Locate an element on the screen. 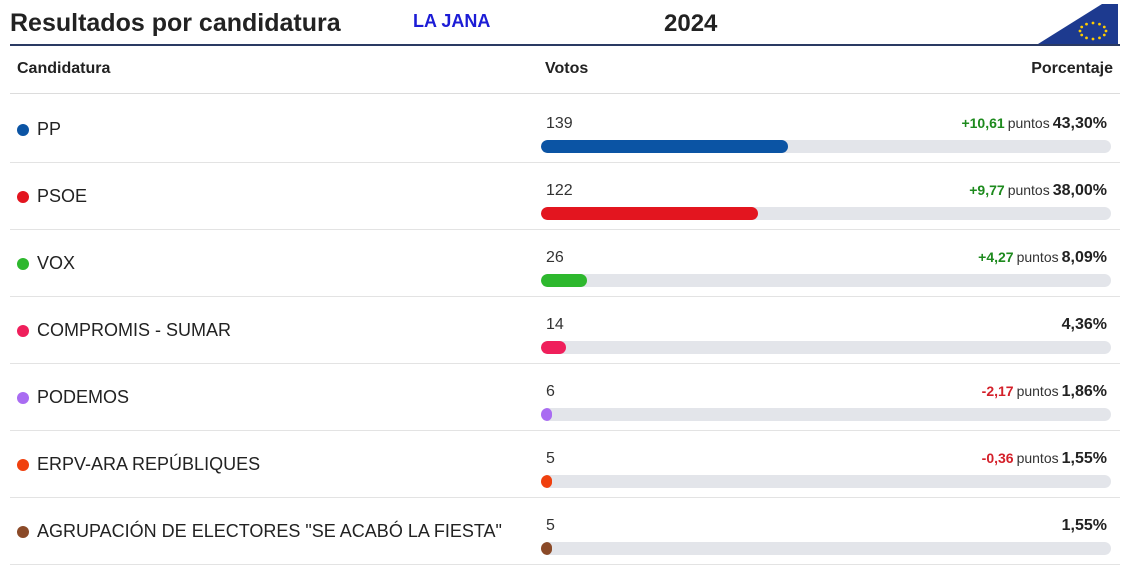  change-points: +4,27 is located at coordinates (996, 257).